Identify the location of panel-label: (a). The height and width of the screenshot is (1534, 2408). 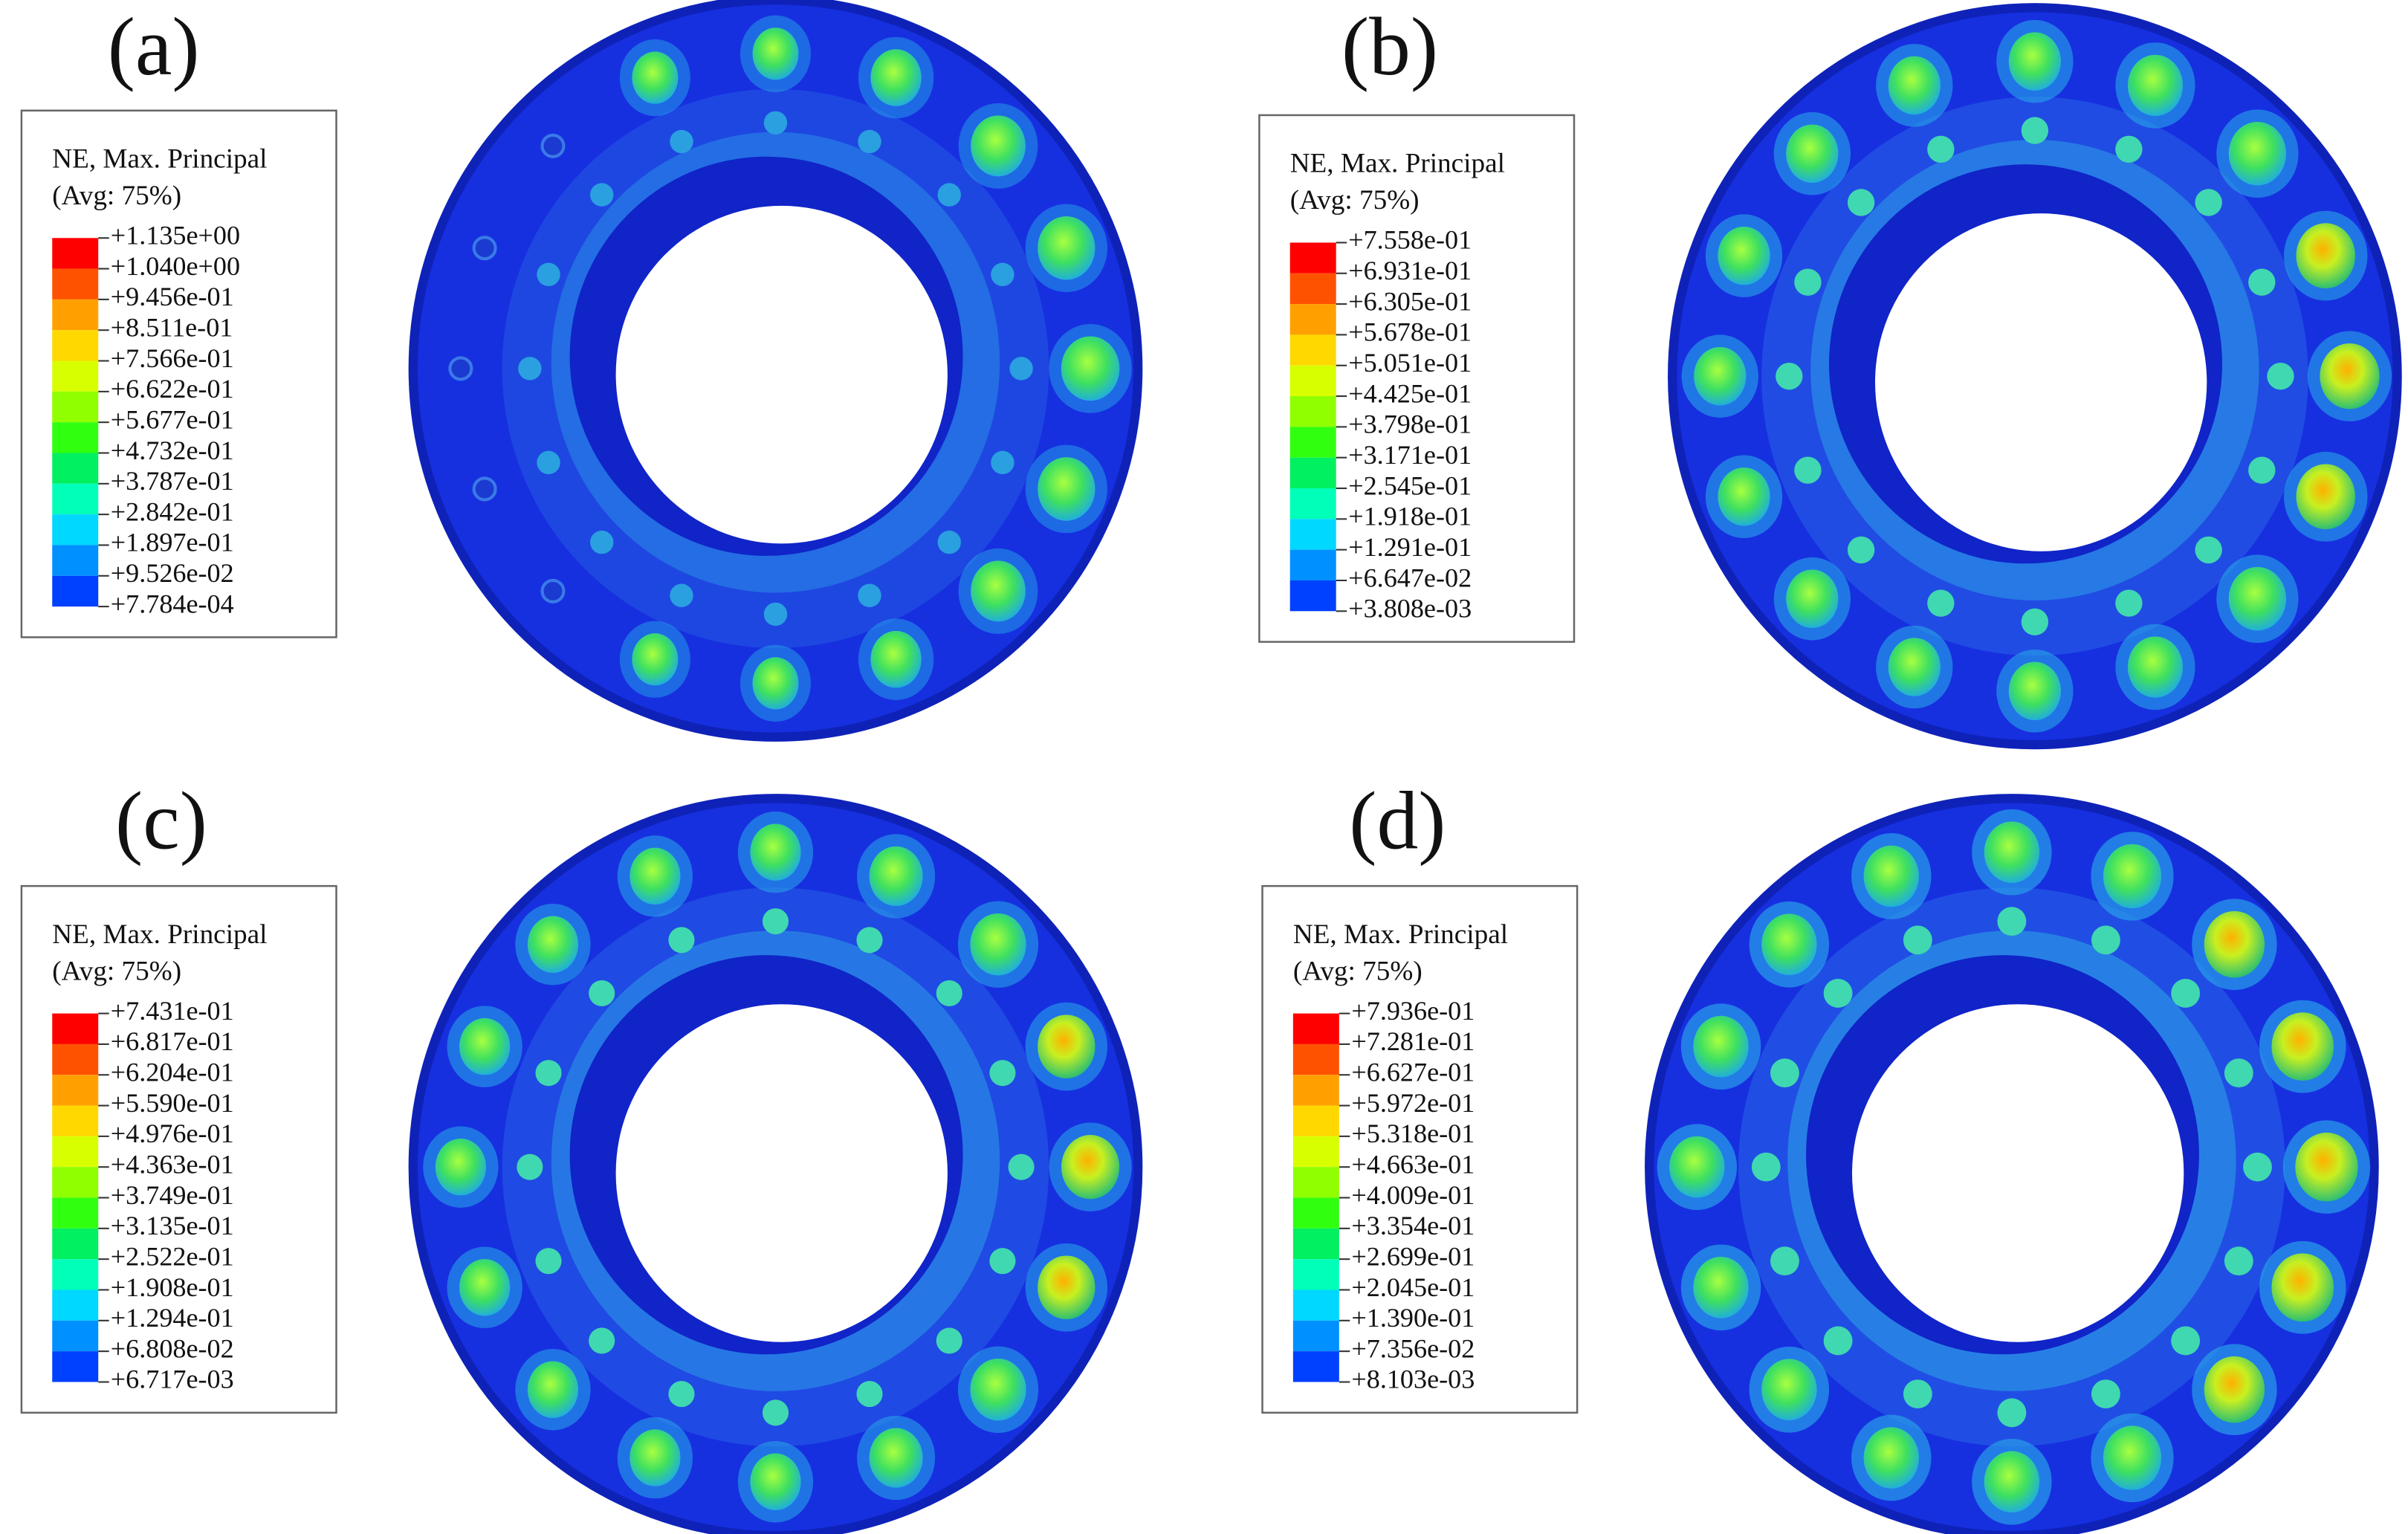
(154, 47).